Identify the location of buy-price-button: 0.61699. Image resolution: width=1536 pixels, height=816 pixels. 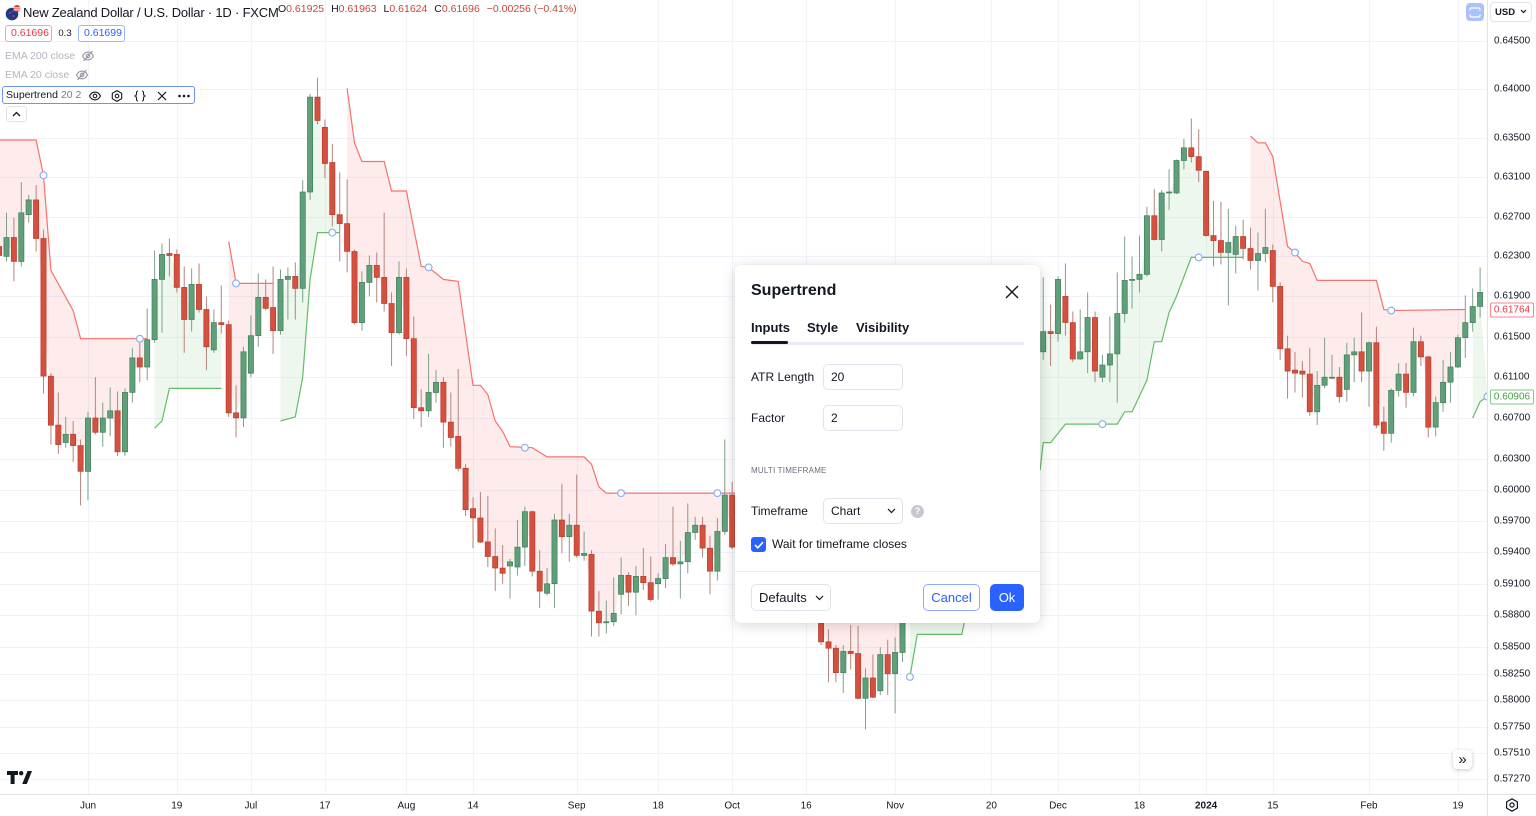
(101, 33).